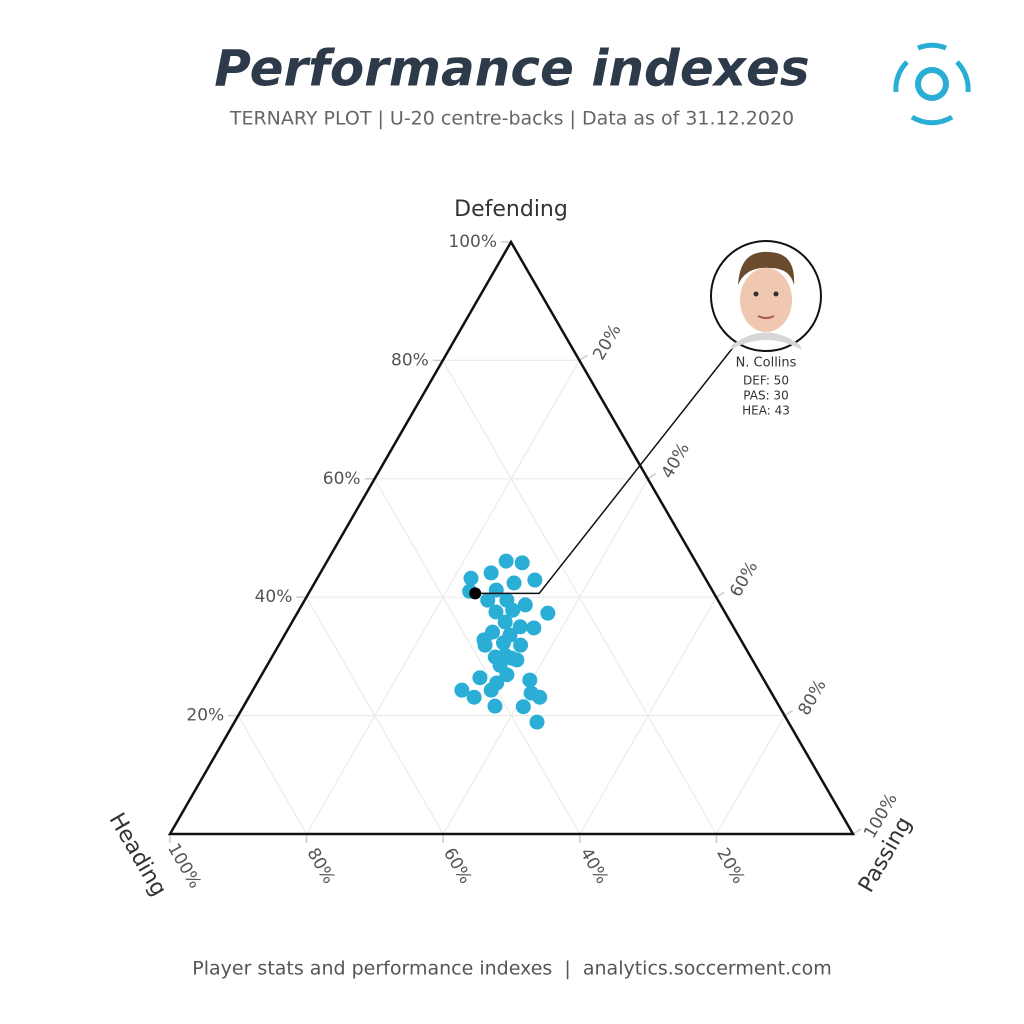 The image size is (1024, 1024). What do you see at coordinates (766, 363) in the screenshot?
I see `player-name: N. Collins` at bounding box center [766, 363].